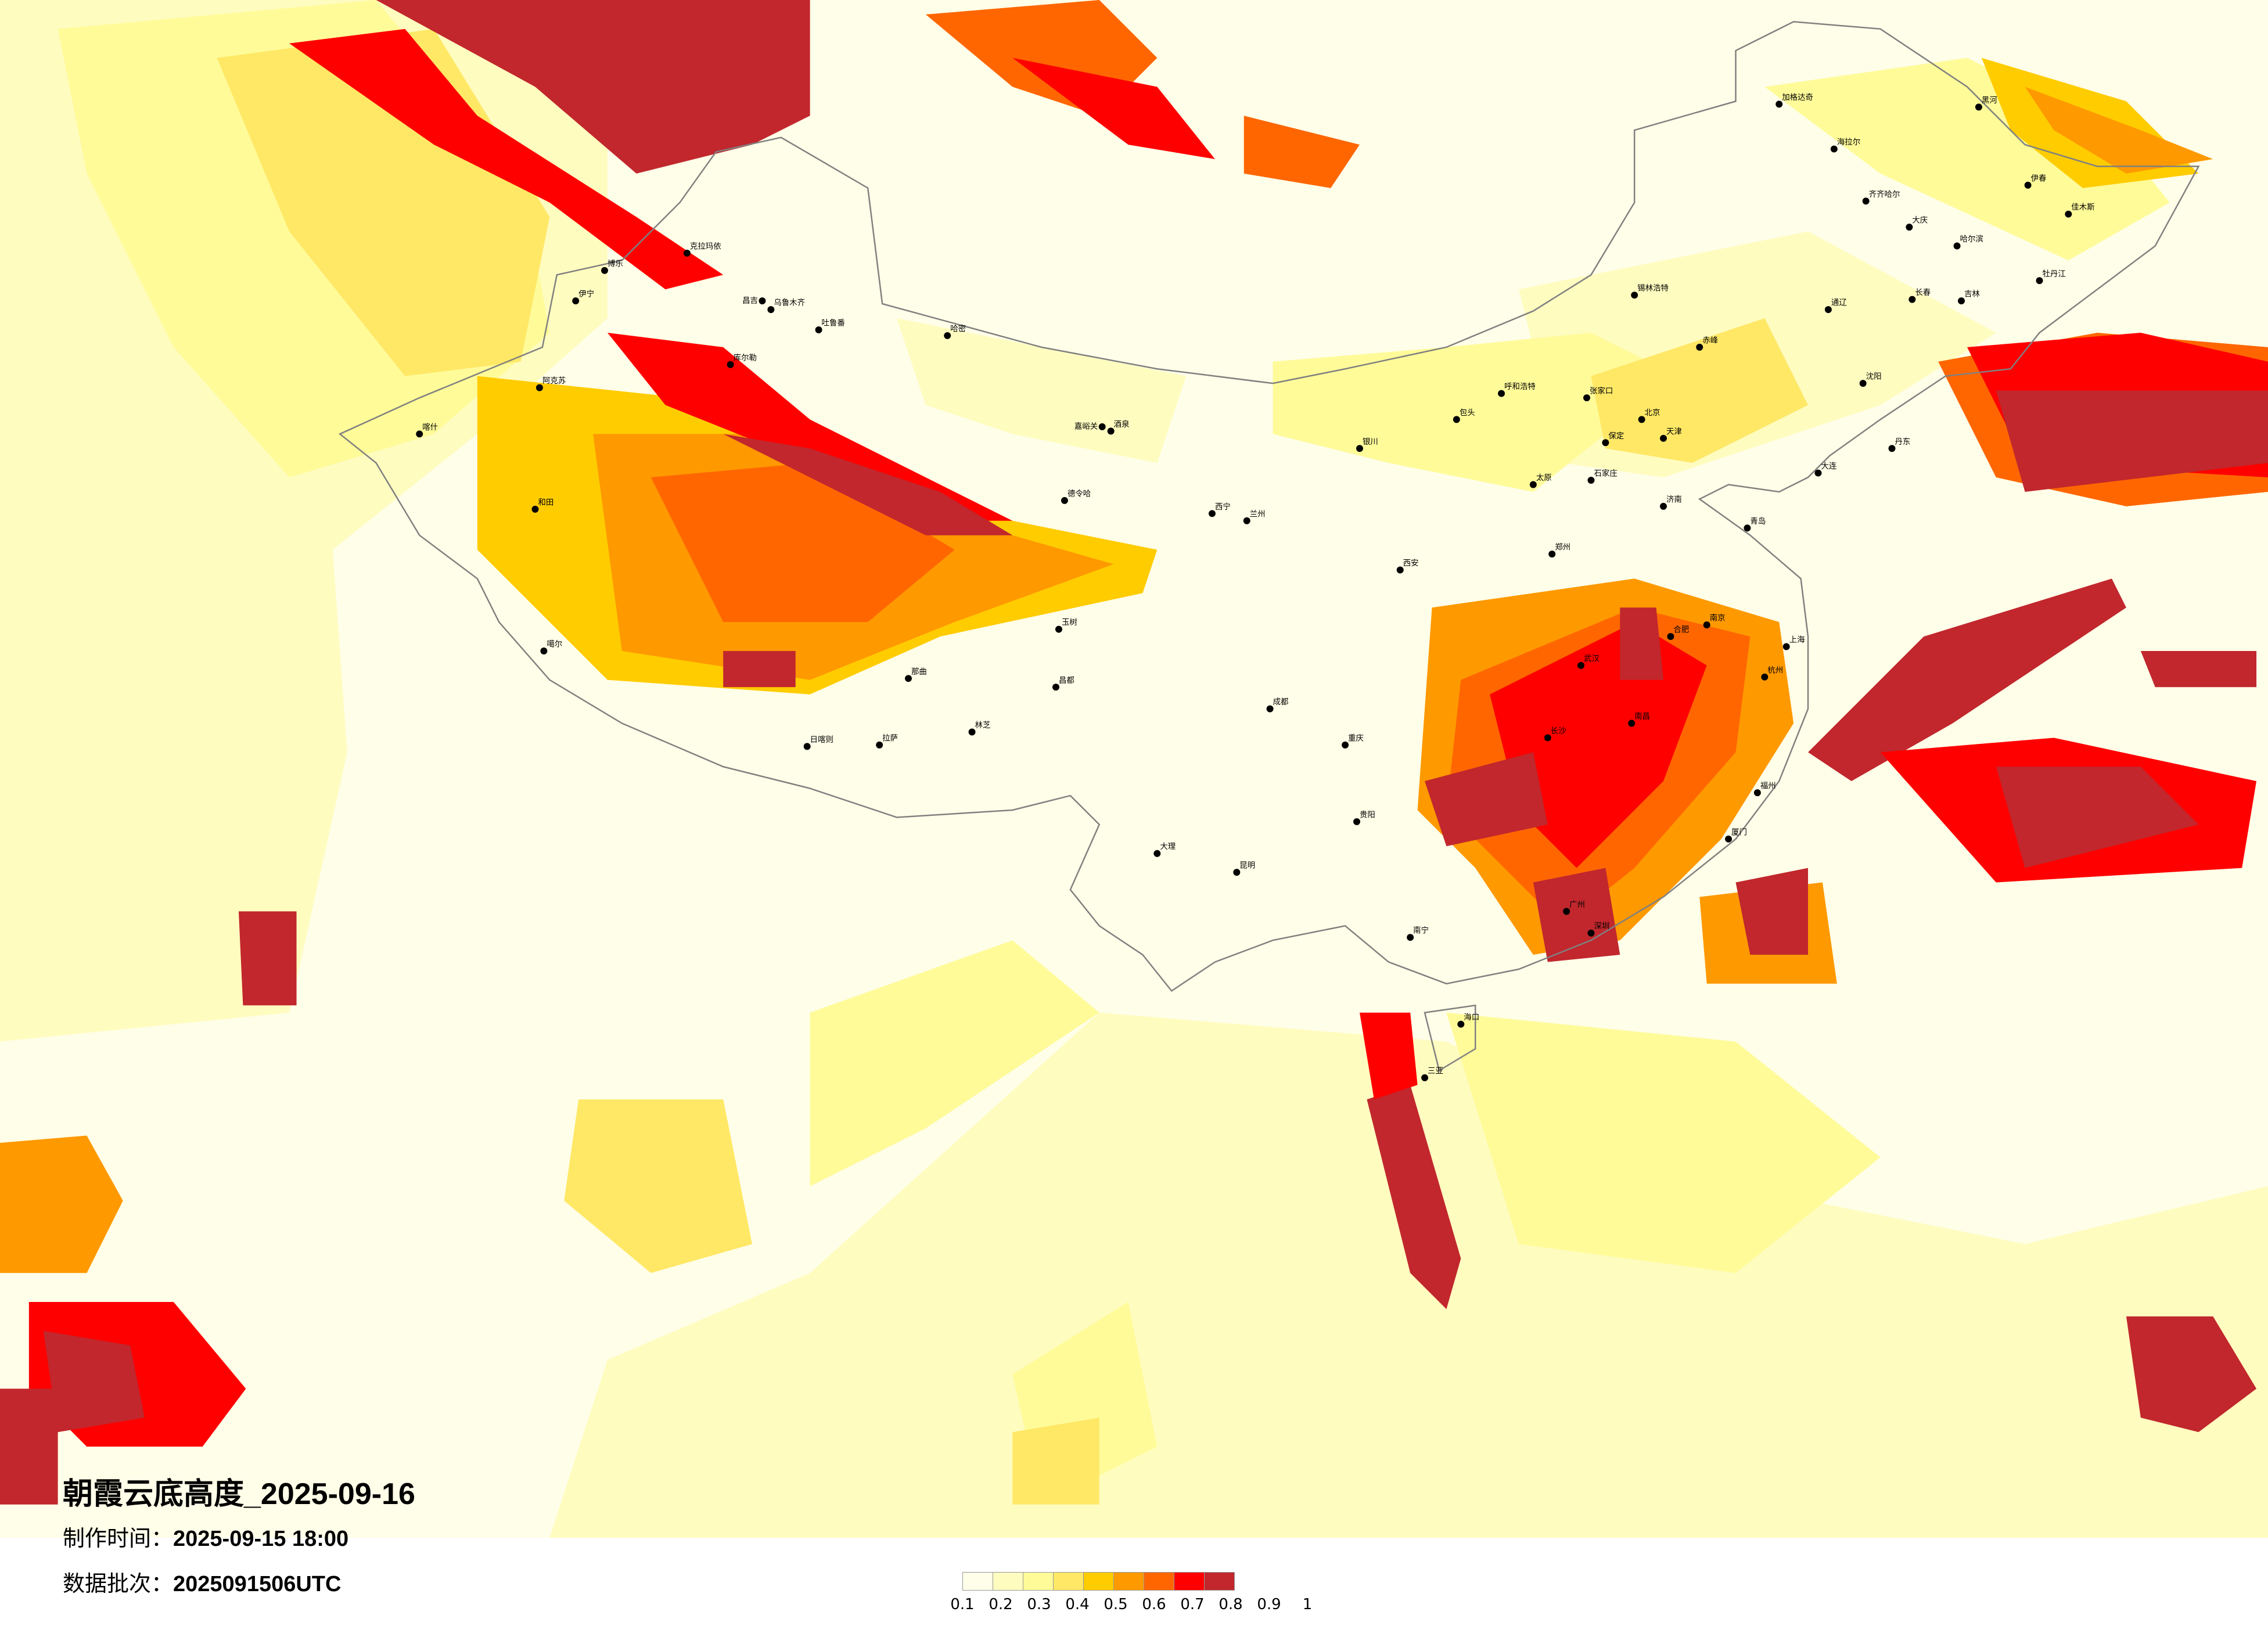  What do you see at coordinates (1971, 239) in the screenshot?
I see `city-label: 哈尔滨` at bounding box center [1971, 239].